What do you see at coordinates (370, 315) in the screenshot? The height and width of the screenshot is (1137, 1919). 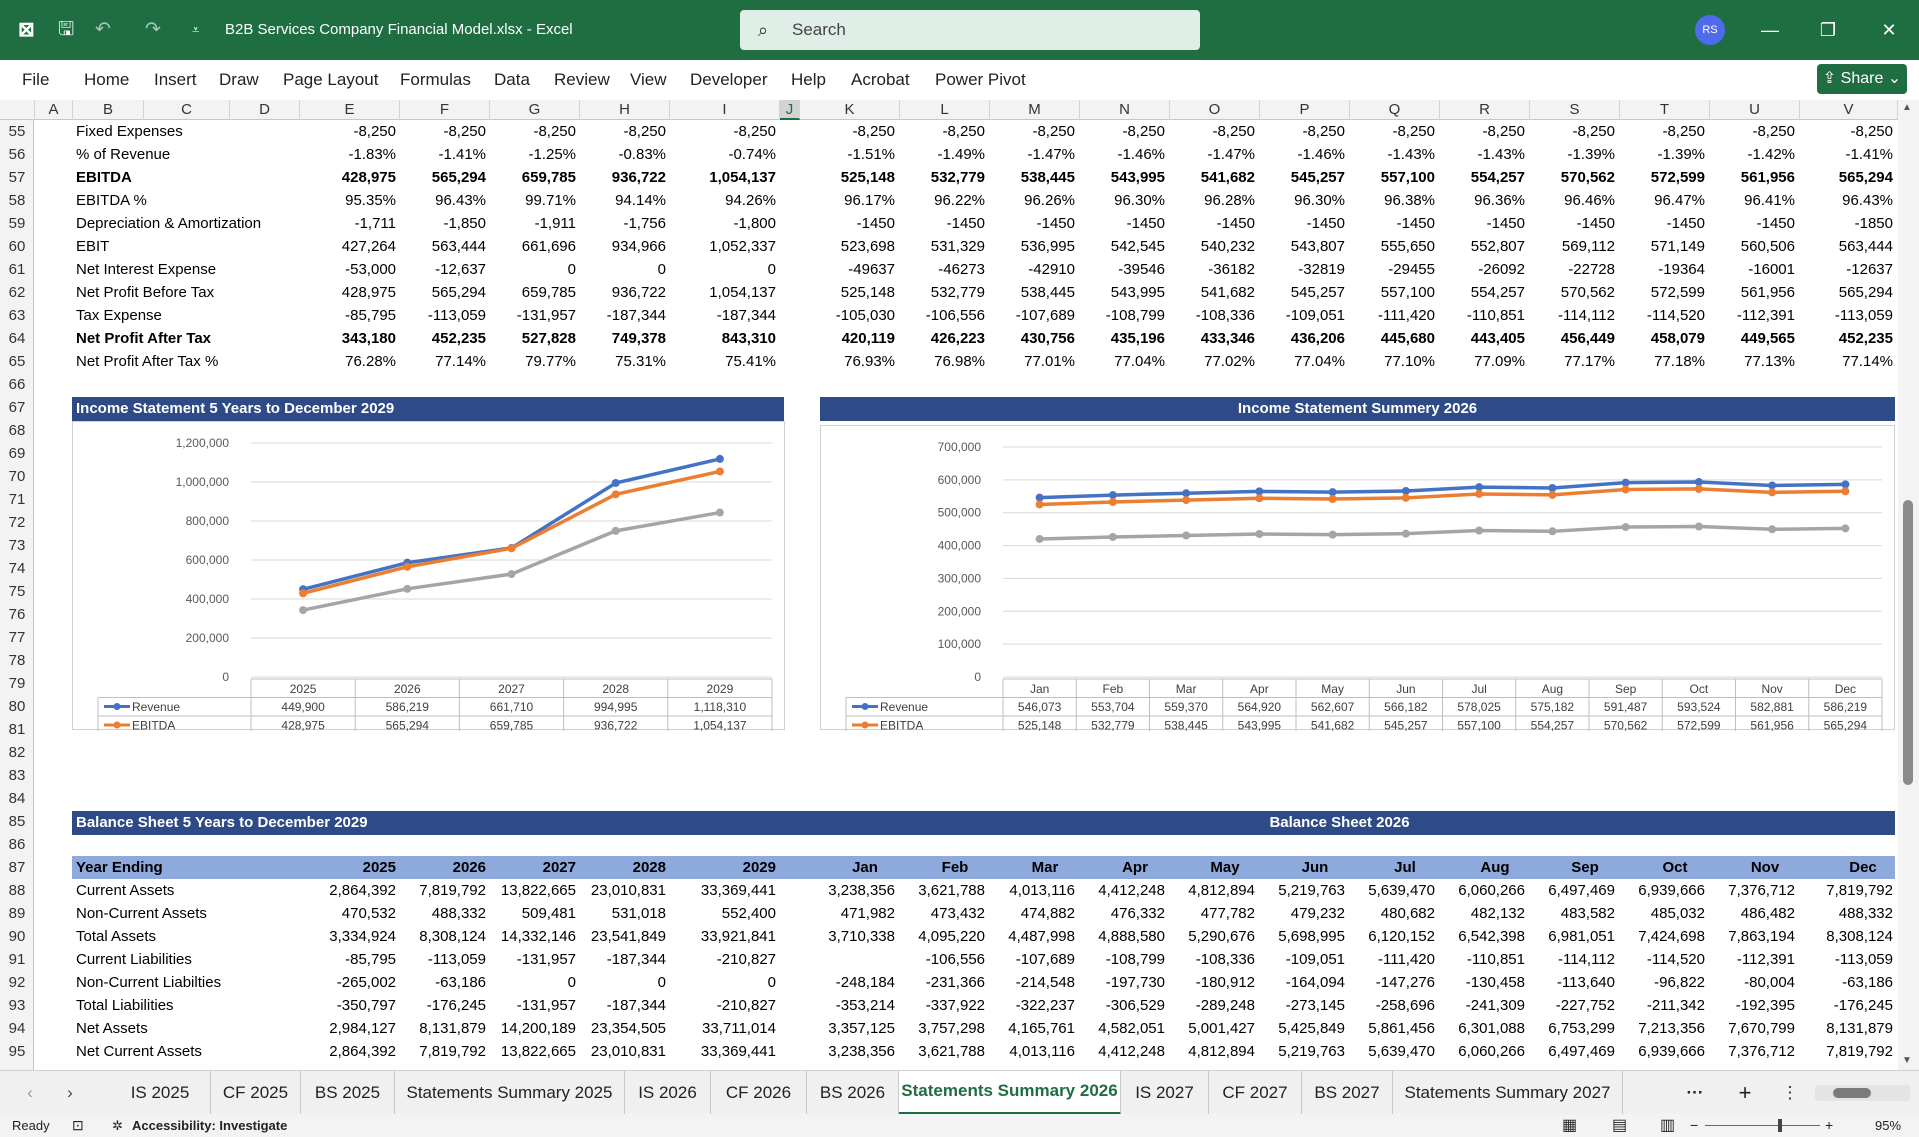 I see `cell-year-value: -85,795` at bounding box center [370, 315].